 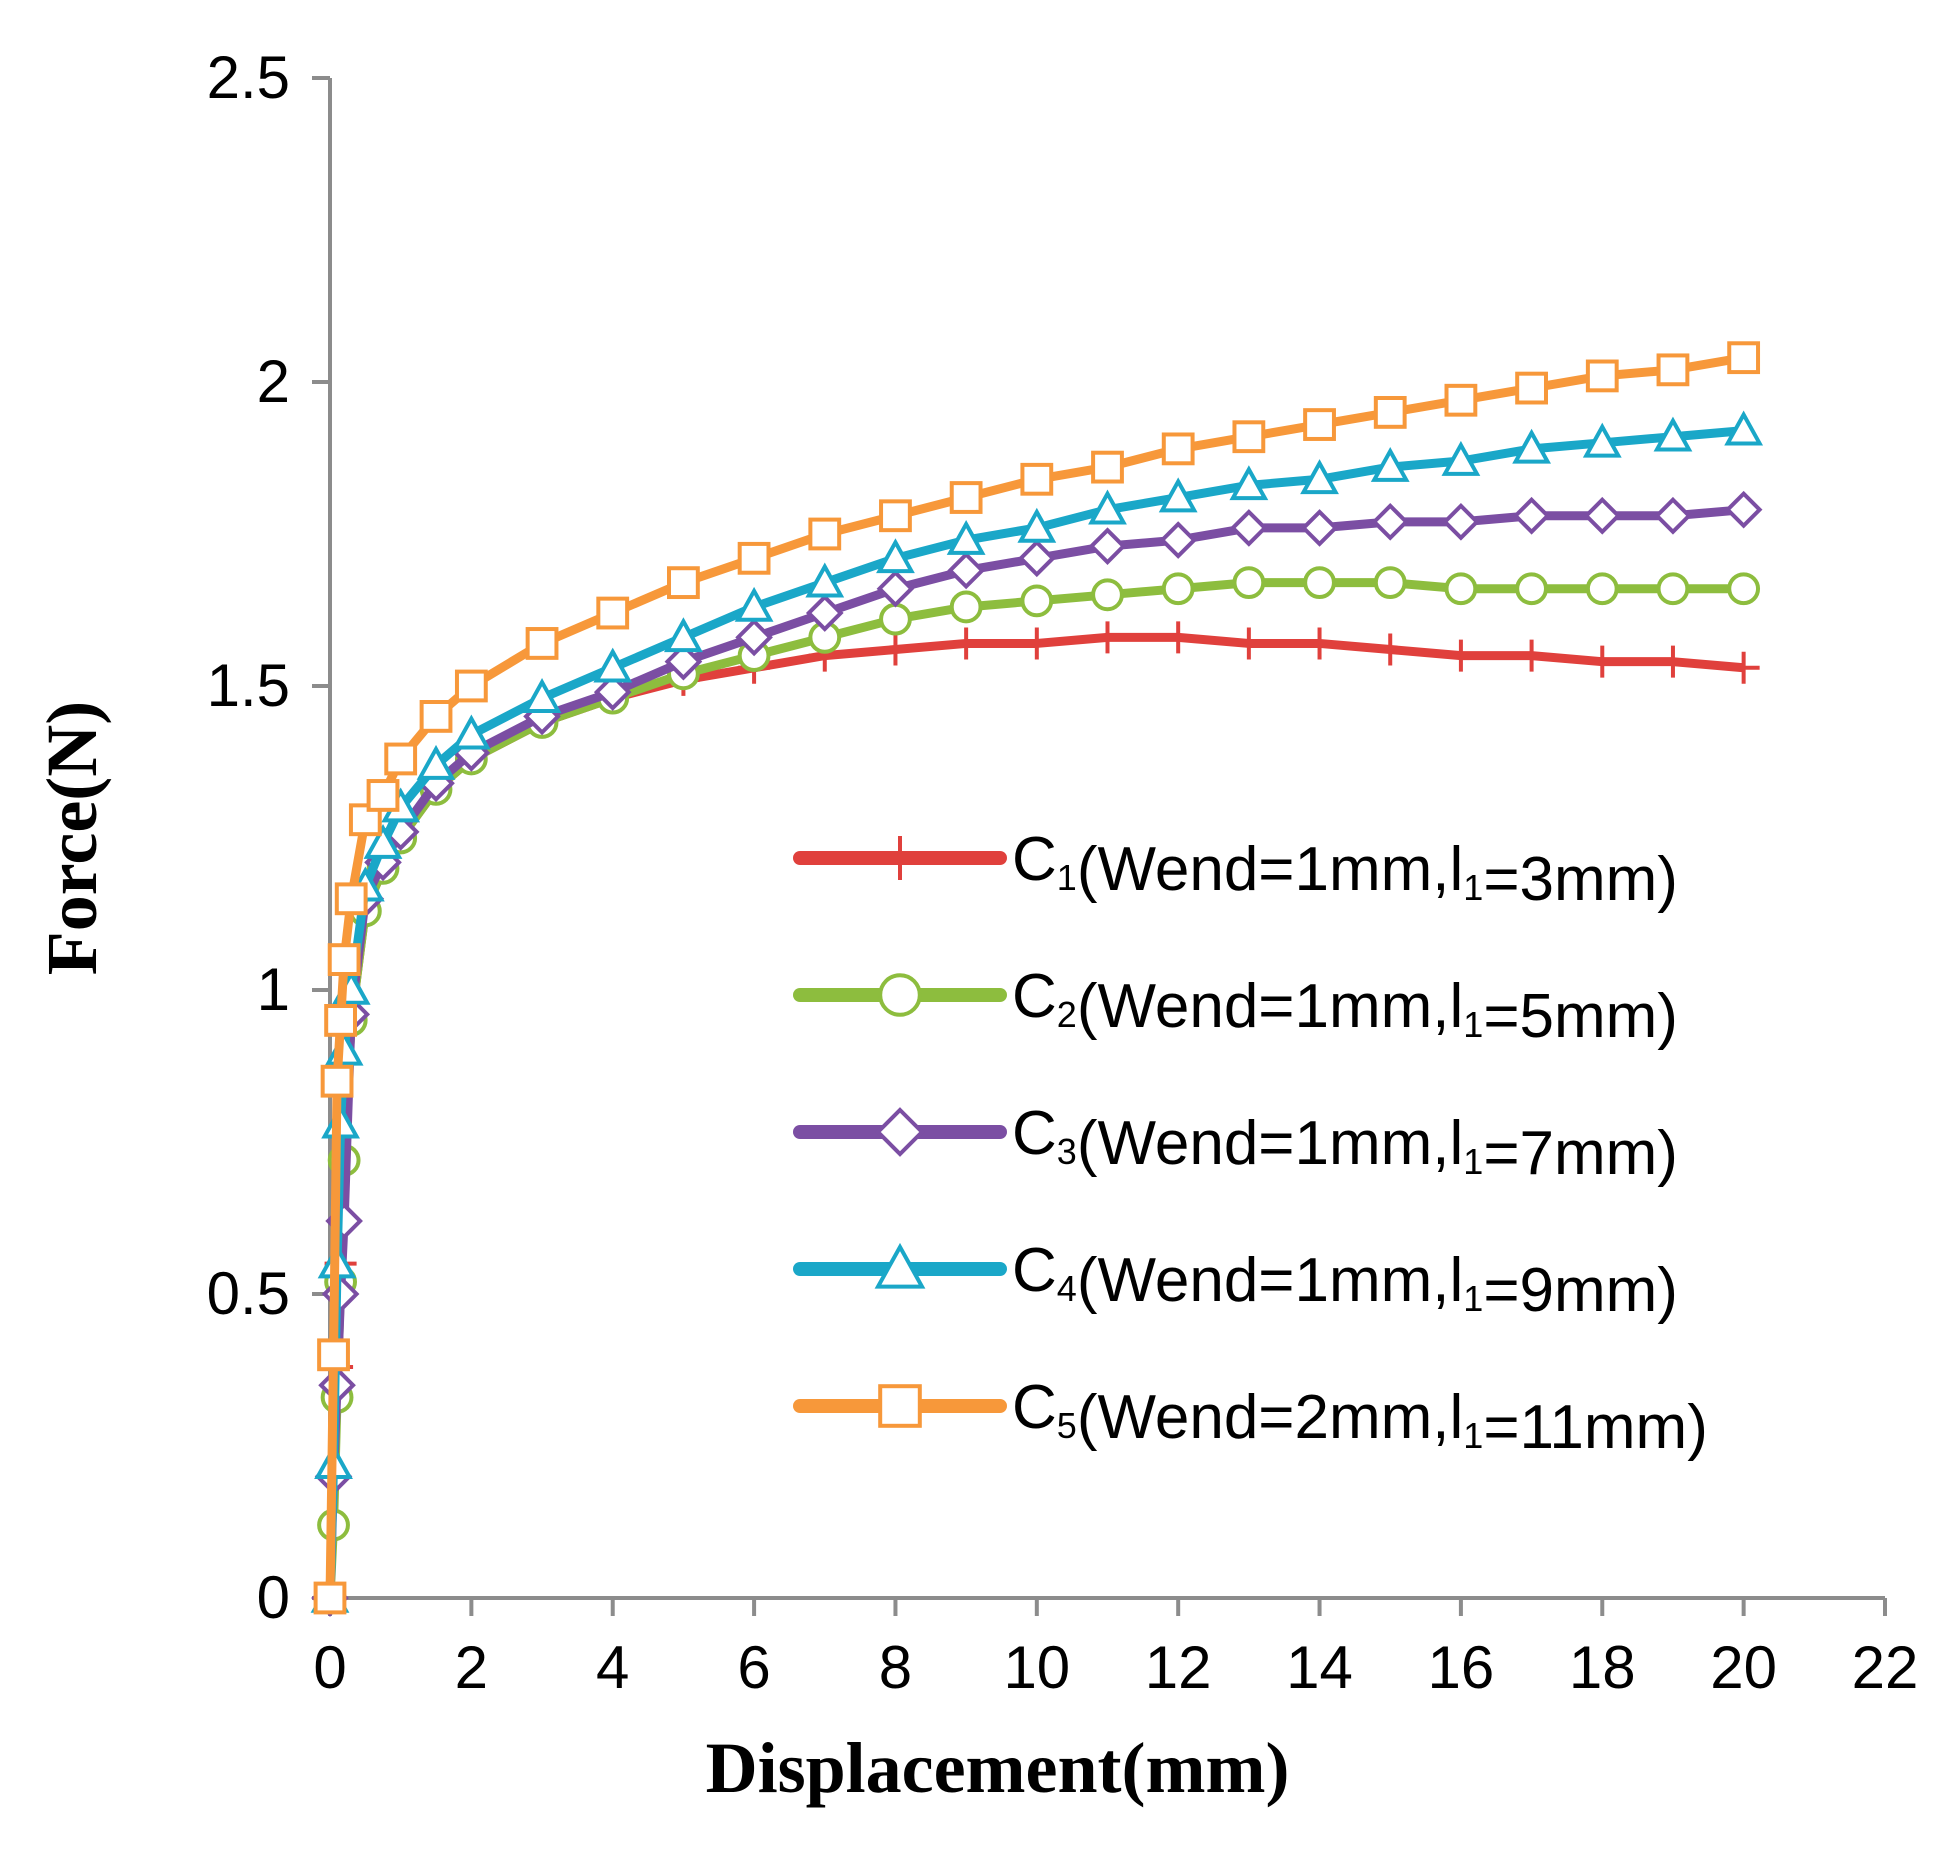 What do you see at coordinates (248, 685) in the screenshot?
I see `y-tick-label: 1.5` at bounding box center [248, 685].